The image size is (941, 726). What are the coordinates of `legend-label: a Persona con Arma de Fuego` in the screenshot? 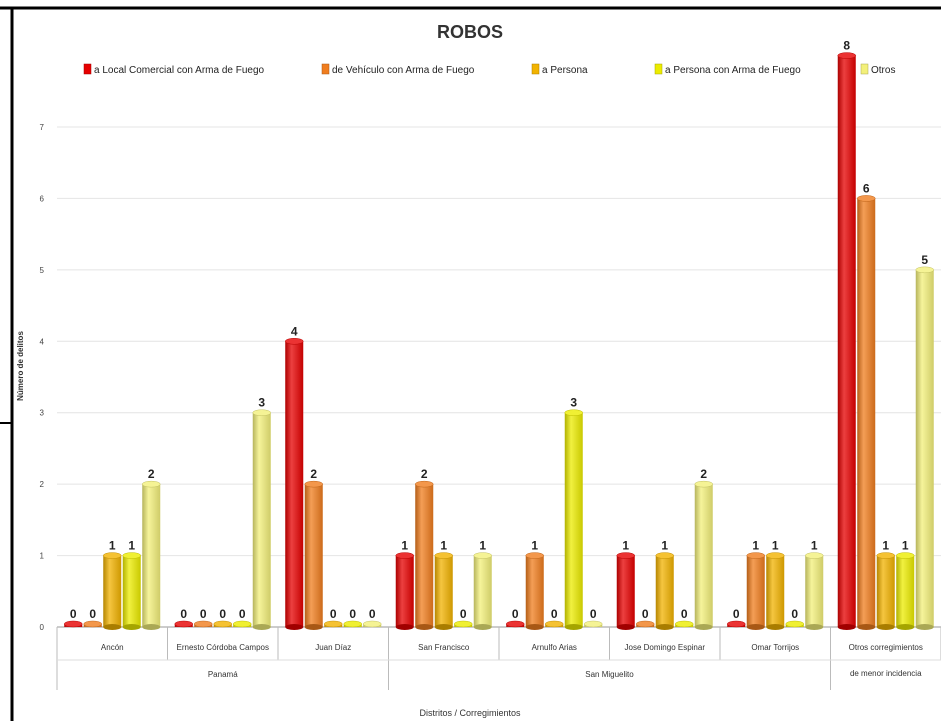 It's located at (733, 70).